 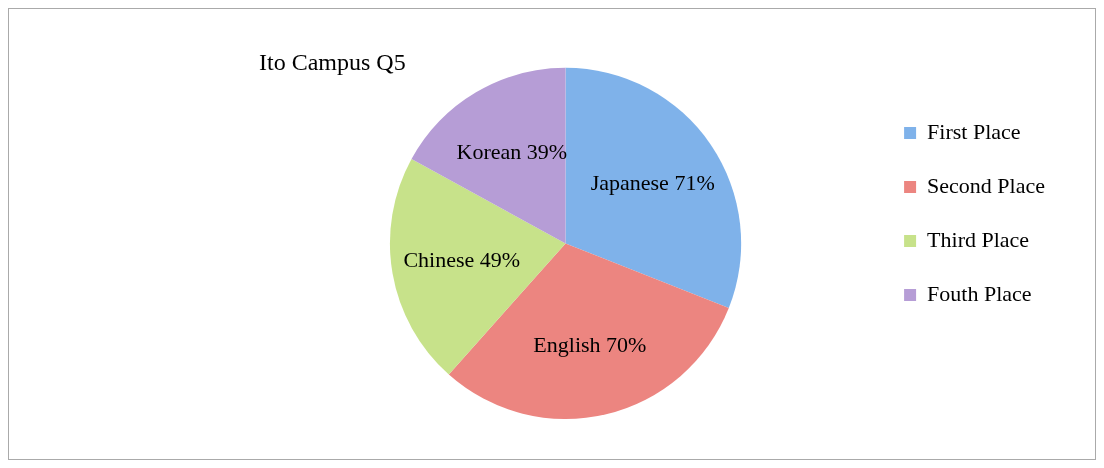 I want to click on data-label: English 70%, so click(x=590, y=344).